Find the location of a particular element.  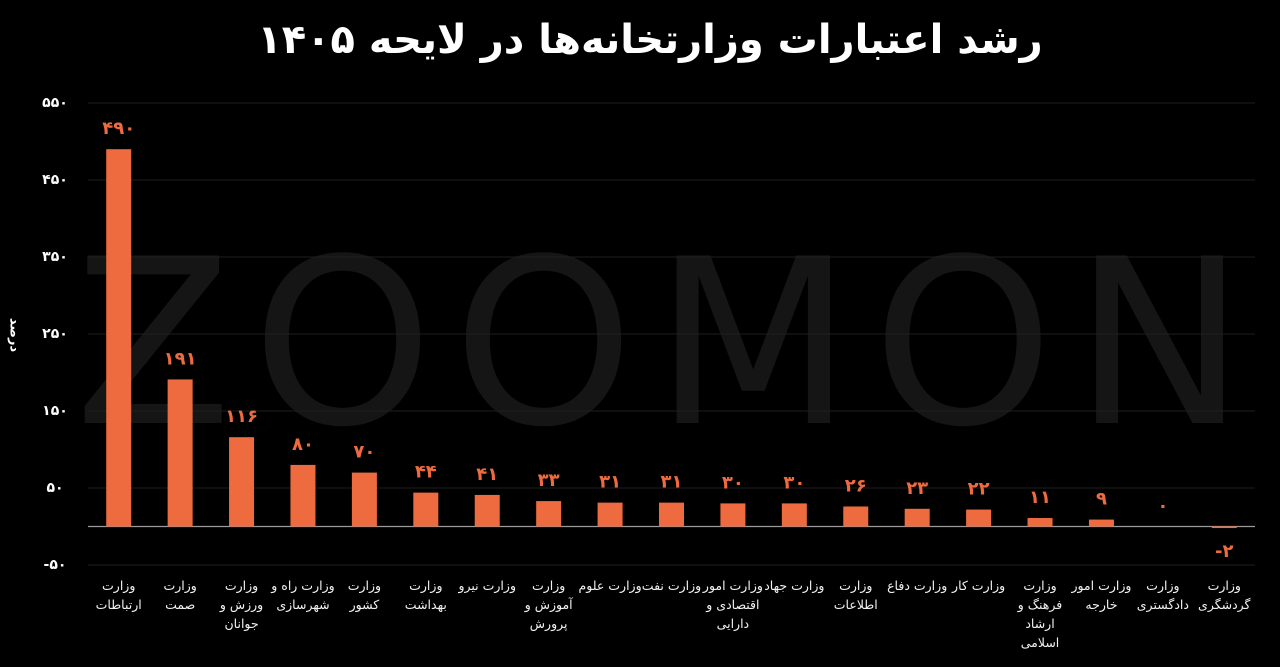

y-tick-label: ۴۵۰ is located at coordinates (55, 180).